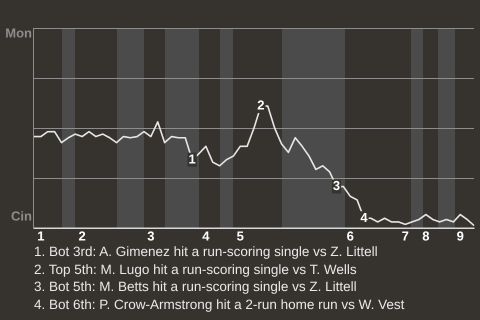  Describe the element at coordinates (192, 158) in the screenshot. I see `annotation: 1` at that location.